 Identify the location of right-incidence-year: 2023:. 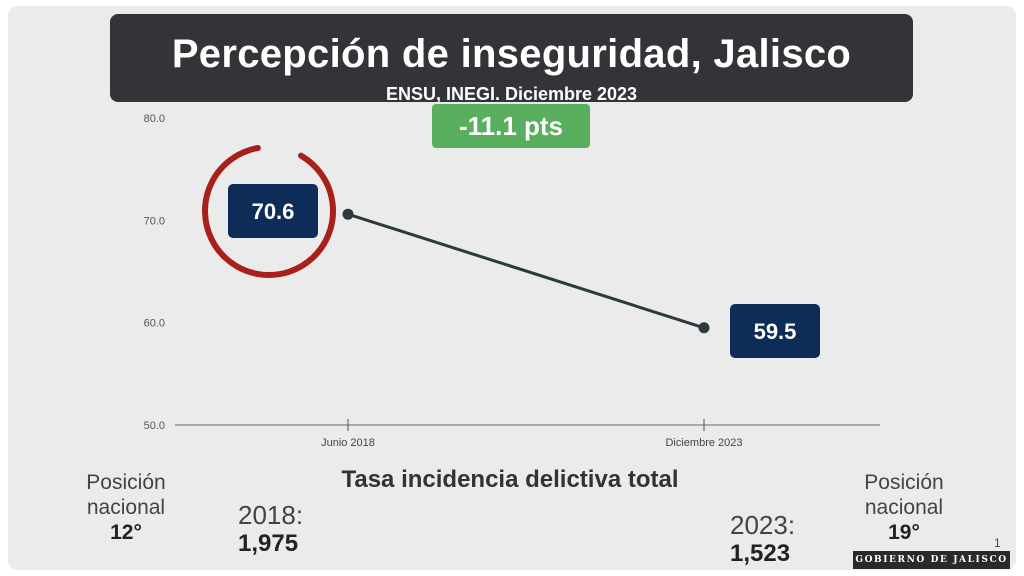
(763, 525).